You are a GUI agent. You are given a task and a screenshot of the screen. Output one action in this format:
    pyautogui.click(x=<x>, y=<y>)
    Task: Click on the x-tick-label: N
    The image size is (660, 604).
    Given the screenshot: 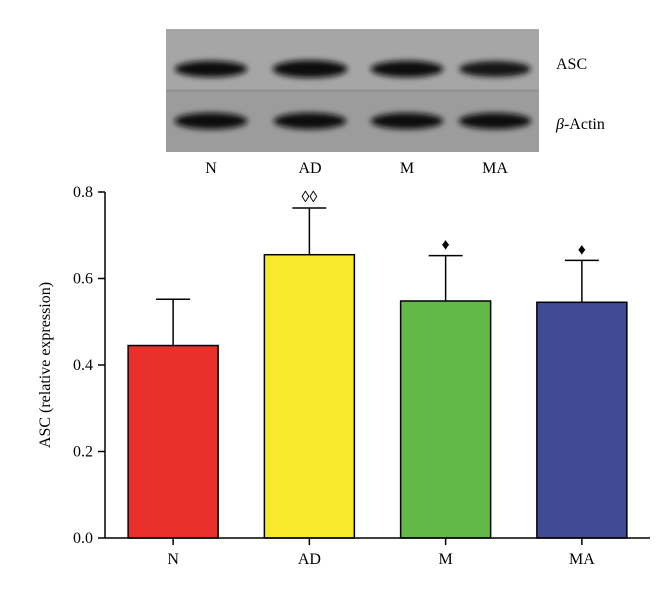 What is the action you would take?
    pyautogui.click(x=173, y=559)
    